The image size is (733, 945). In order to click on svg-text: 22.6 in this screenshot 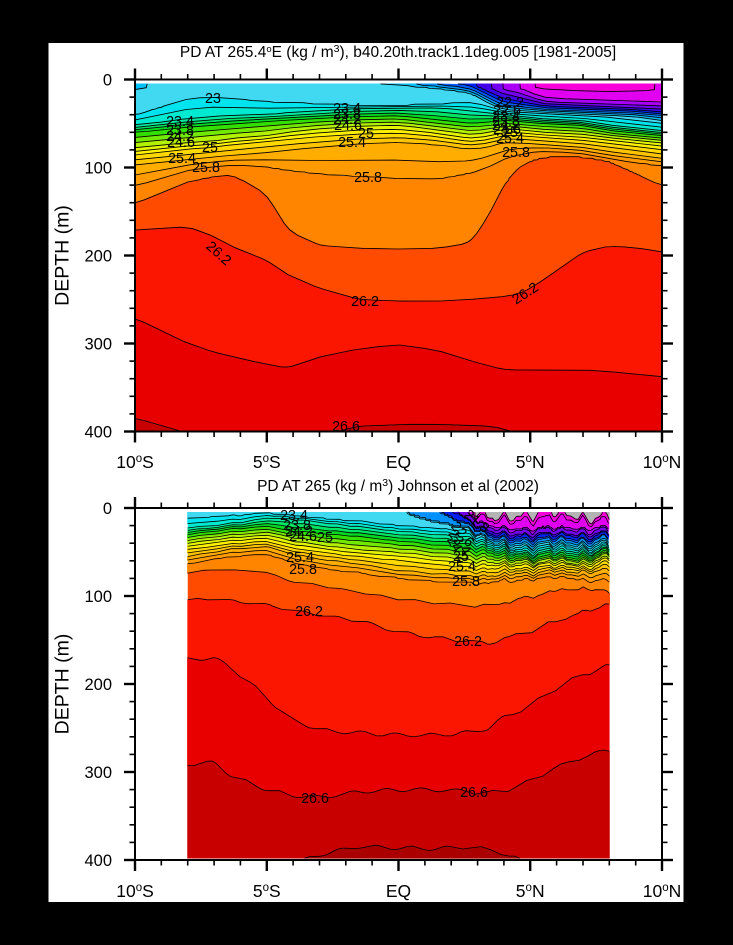, I will do `click(507, 111)`.